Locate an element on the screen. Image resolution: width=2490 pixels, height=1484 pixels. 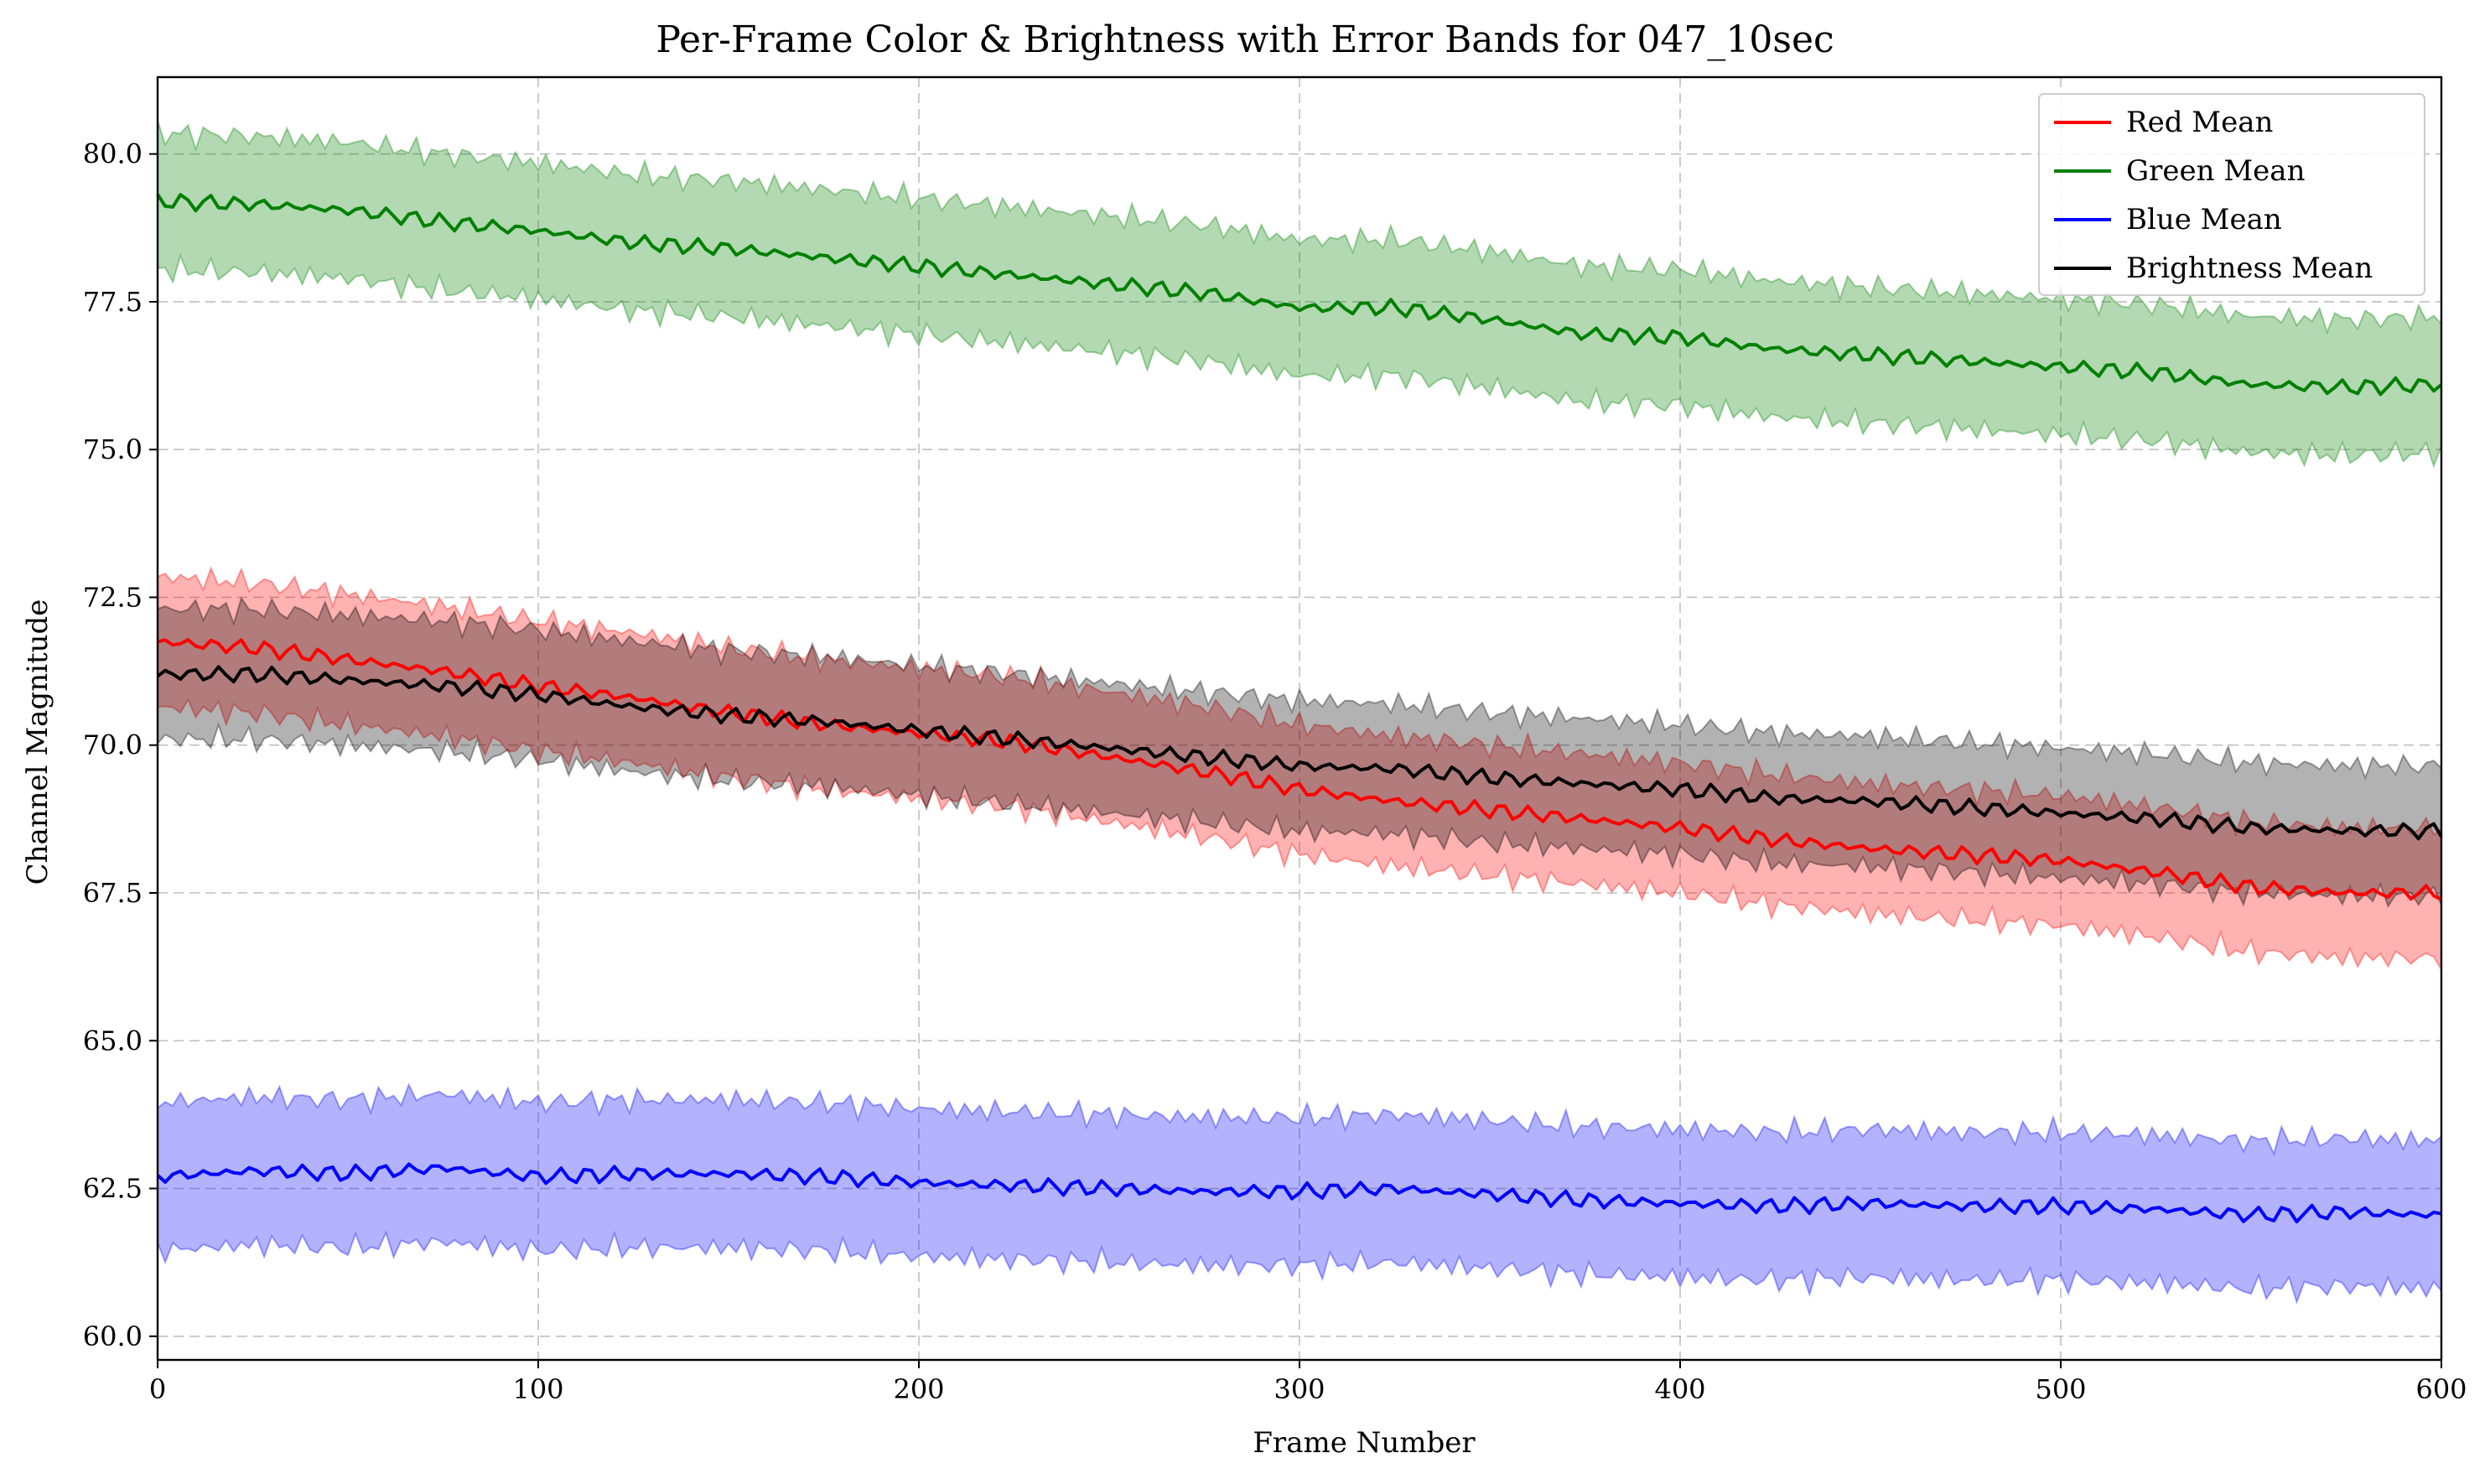
x-tick-label: 0 is located at coordinates (157, 1389).